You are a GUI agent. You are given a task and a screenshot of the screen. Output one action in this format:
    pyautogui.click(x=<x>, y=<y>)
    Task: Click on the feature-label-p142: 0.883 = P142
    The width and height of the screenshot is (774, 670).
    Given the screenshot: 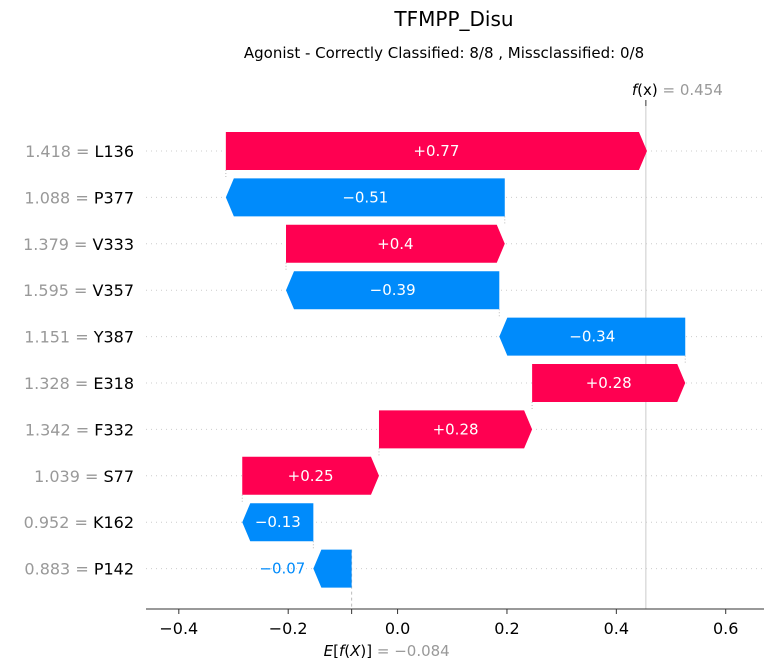 What is the action you would take?
    pyautogui.click(x=79, y=569)
    